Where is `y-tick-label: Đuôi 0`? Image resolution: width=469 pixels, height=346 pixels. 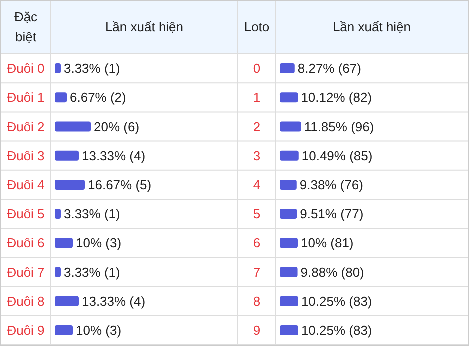
y-tick-label: Đuôi 0 is located at coordinates (26, 68).